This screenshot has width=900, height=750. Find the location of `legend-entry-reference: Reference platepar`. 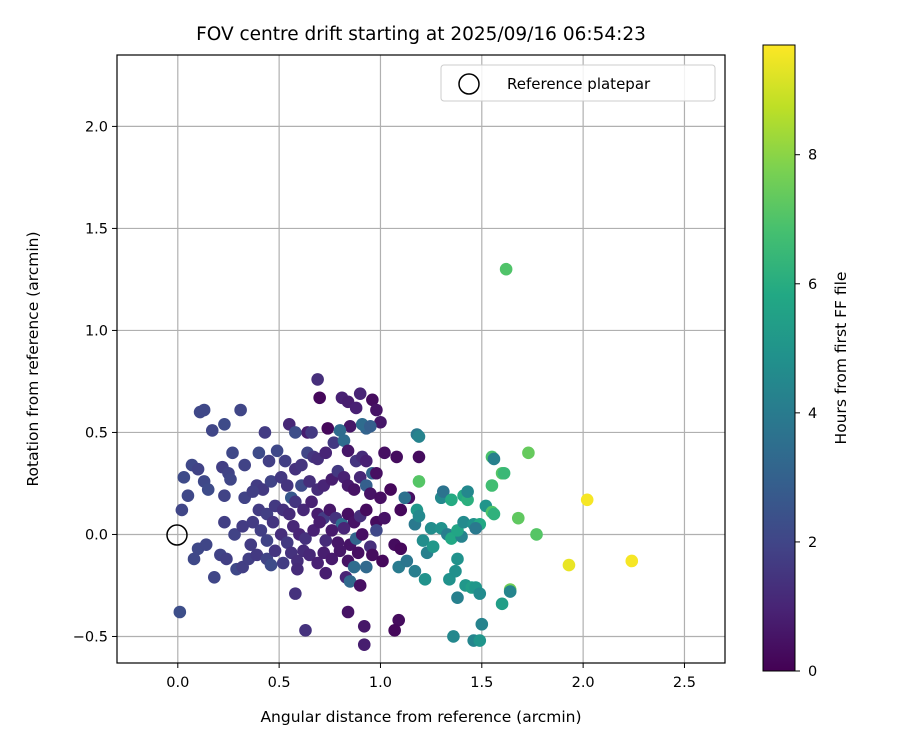

legend-entry-reference: Reference platepar is located at coordinates (579, 84).